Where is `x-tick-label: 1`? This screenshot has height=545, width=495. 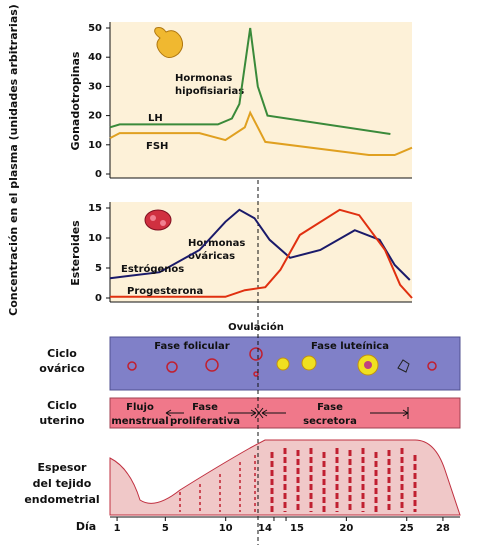
x-tick-label: 1 is located at coordinates (117, 528).